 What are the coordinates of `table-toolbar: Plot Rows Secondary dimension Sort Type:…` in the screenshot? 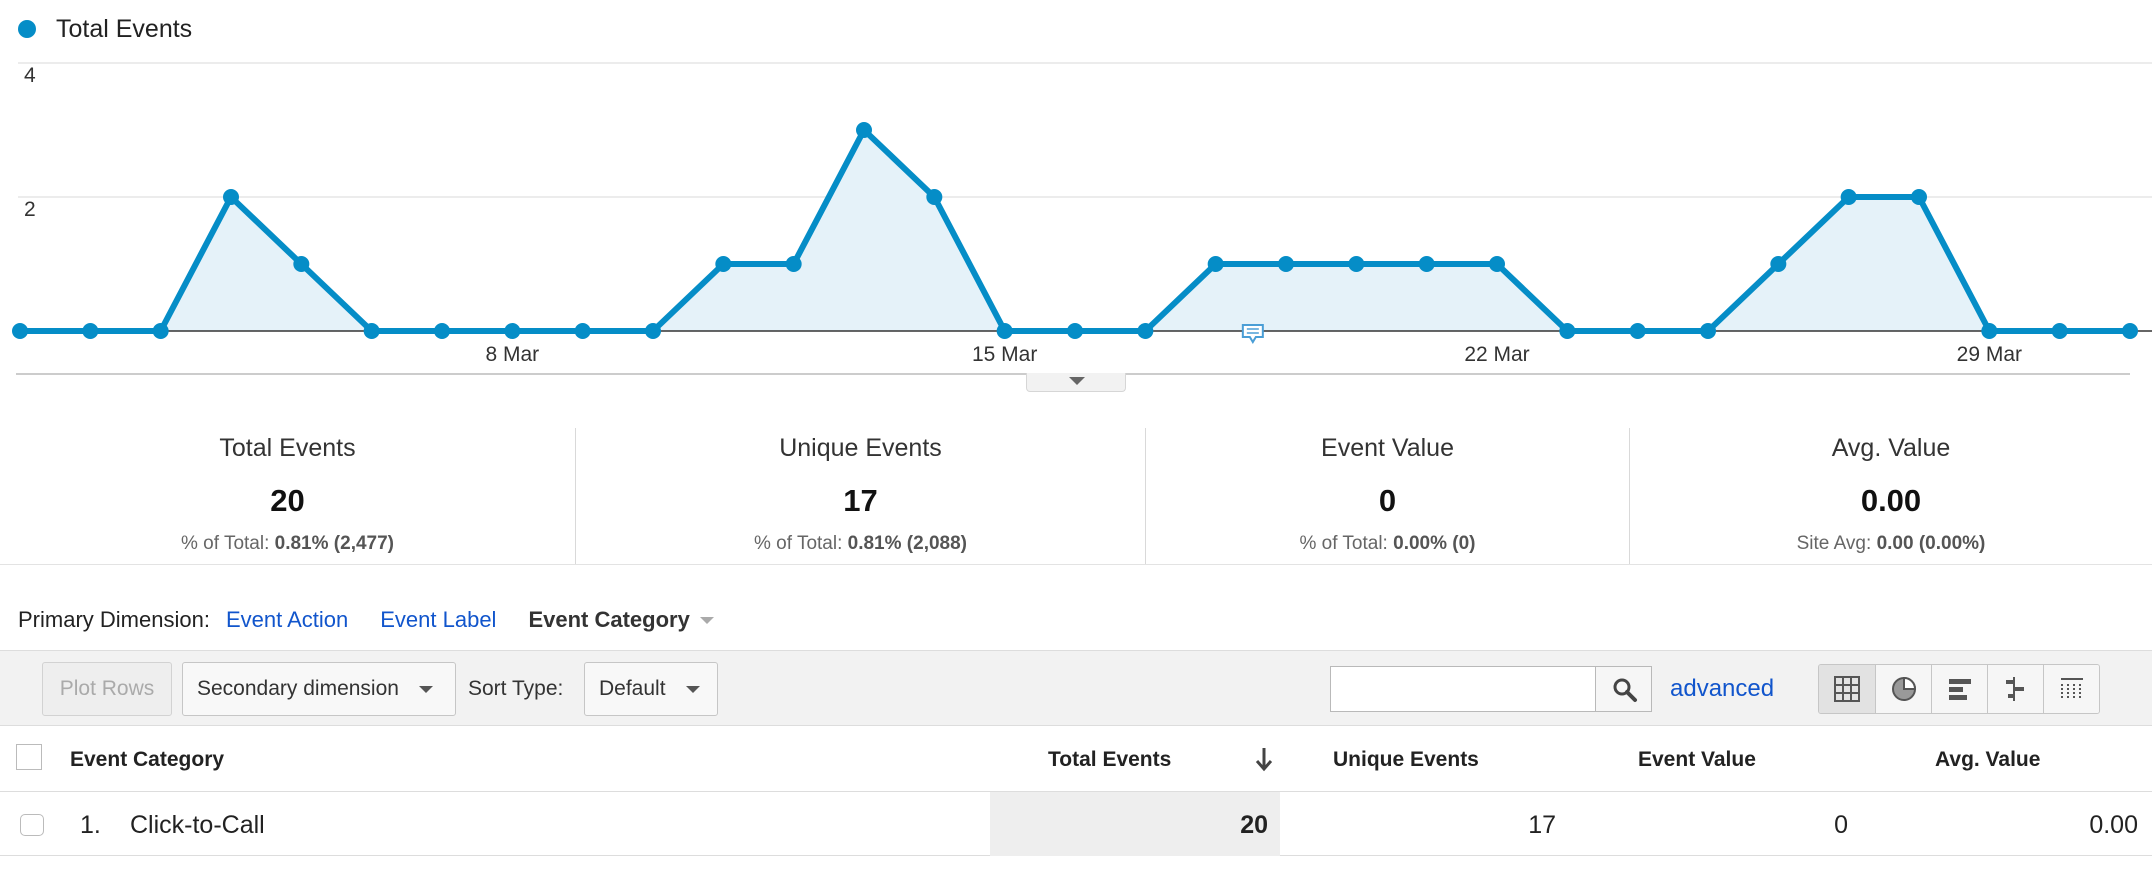 It's located at (1076, 688).